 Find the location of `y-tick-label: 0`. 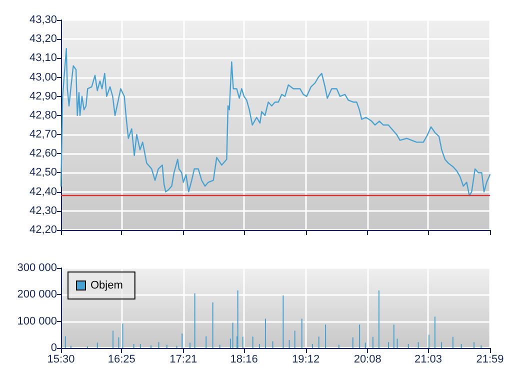

y-tick-label: 0 is located at coordinates (53, 348).